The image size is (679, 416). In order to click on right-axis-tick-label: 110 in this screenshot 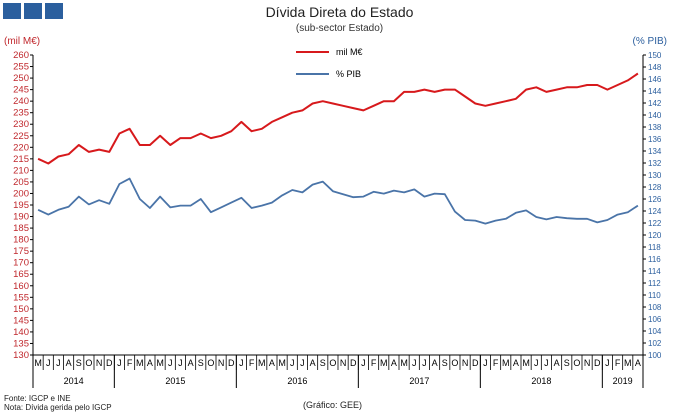, I will do `click(654, 295)`.